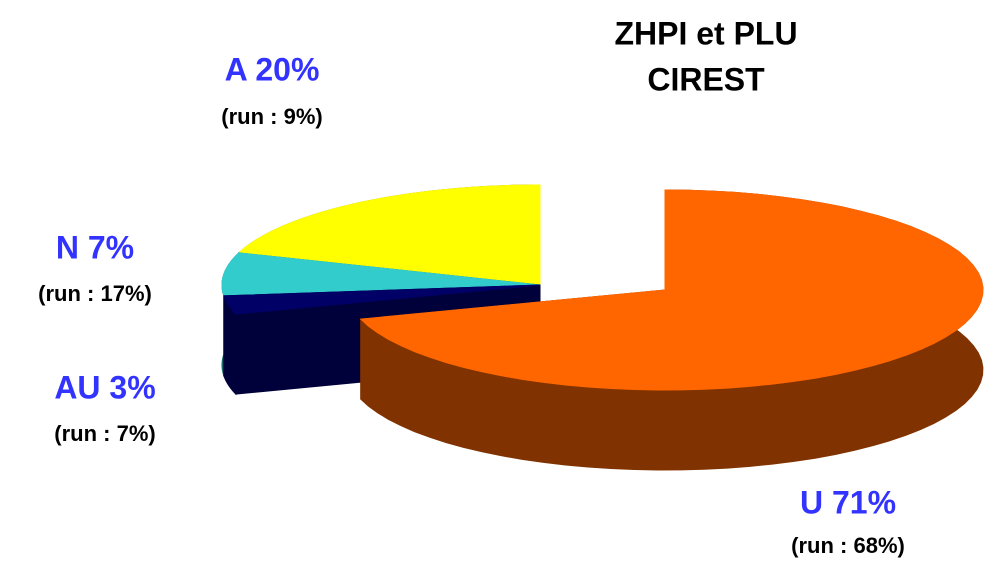 This screenshot has height=564, width=987. What do you see at coordinates (104, 387) in the screenshot?
I see `data-label: AU 3%` at bounding box center [104, 387].